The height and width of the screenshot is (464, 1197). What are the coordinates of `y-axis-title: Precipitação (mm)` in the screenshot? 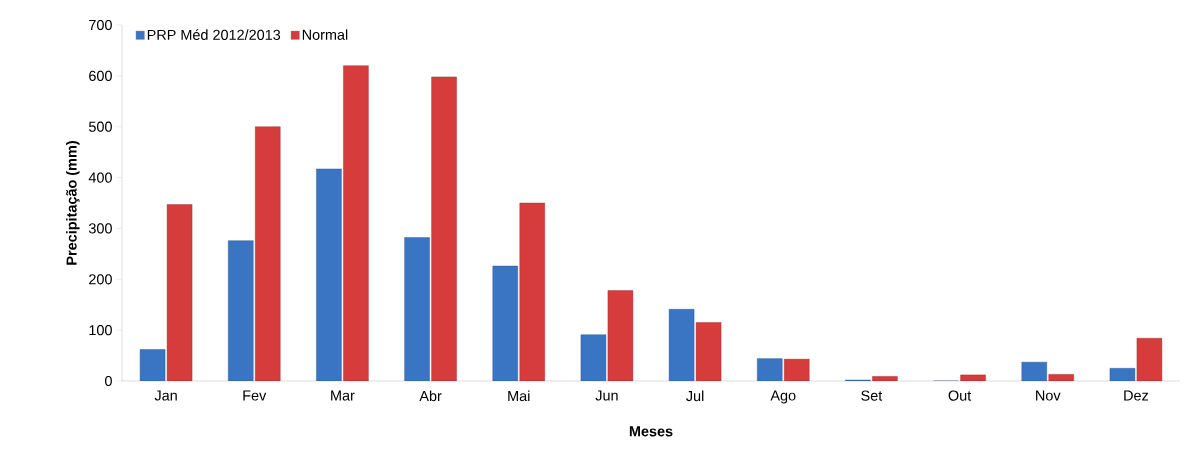 It's located at (73, 203).